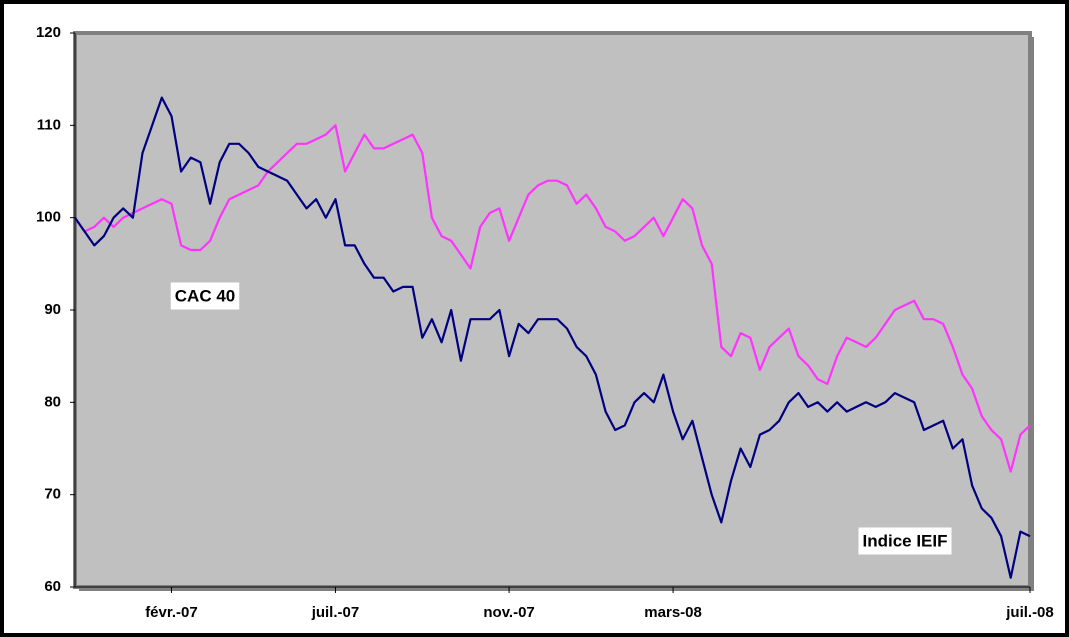 The height and width of the screenshot is (637, 1069). I want to click on y-tick-label: 90, so click(52, 309).